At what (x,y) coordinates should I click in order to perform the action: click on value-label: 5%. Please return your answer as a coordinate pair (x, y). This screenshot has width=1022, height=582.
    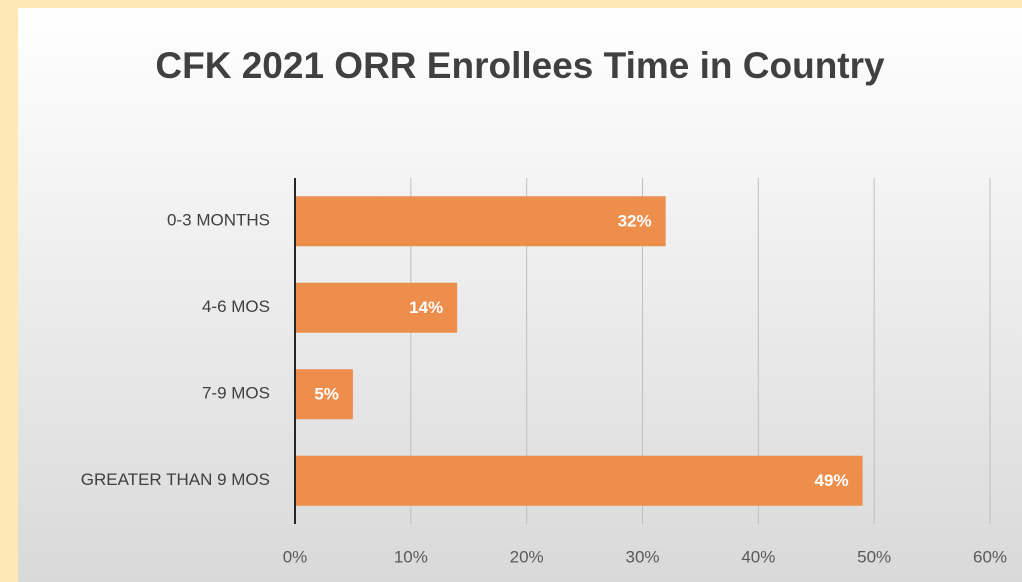
    Looking at the image, I should click on (326, 394).